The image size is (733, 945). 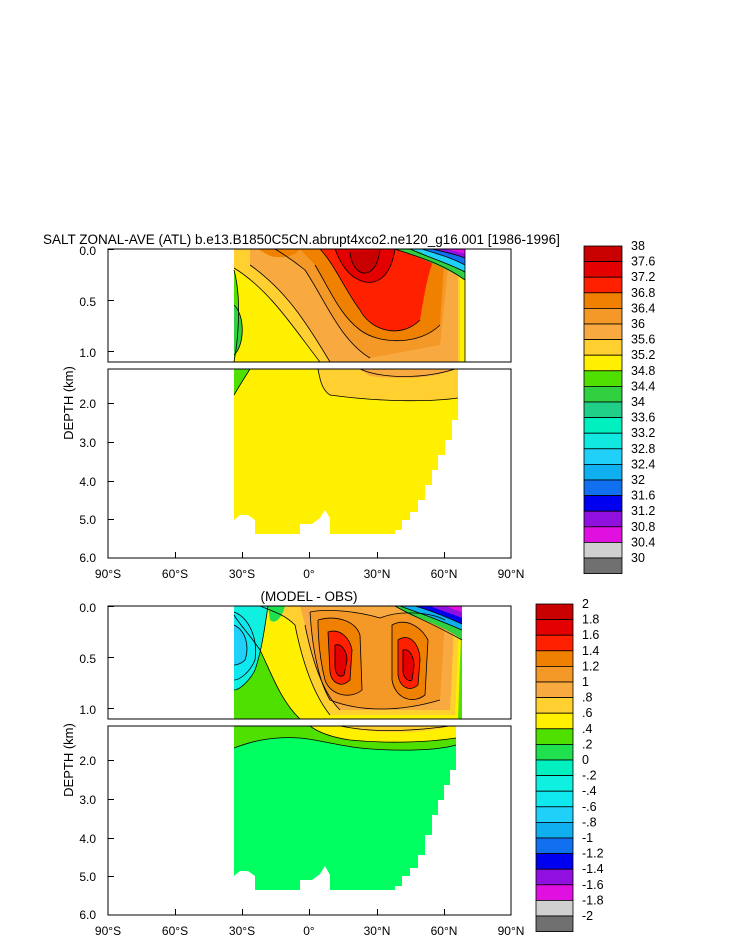 I want to click on diff-lower-field, so click(x=345, y=808).